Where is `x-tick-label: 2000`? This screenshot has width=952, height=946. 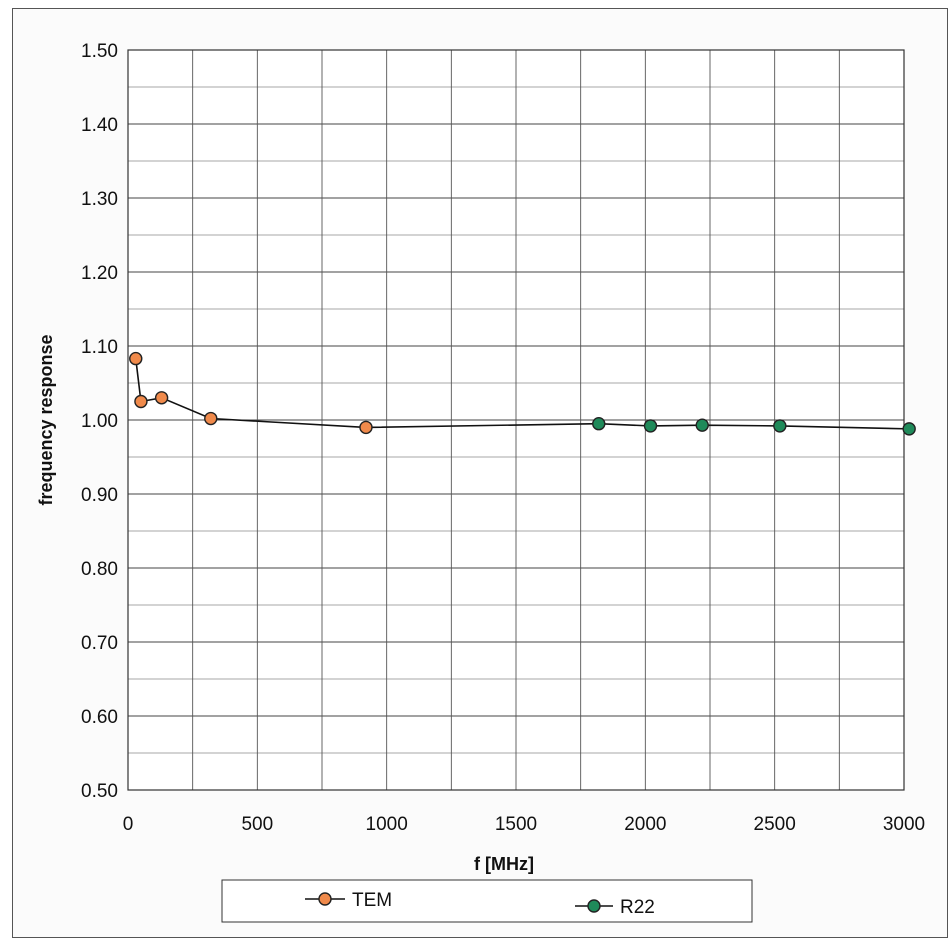
x-tick-label: 2000 is located at coordinates (645, 824).